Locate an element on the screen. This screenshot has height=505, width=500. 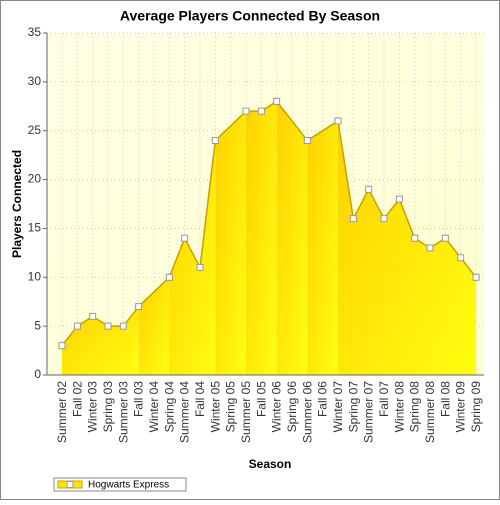
y-tick-label: 0 is located at coordinates (37, 374).